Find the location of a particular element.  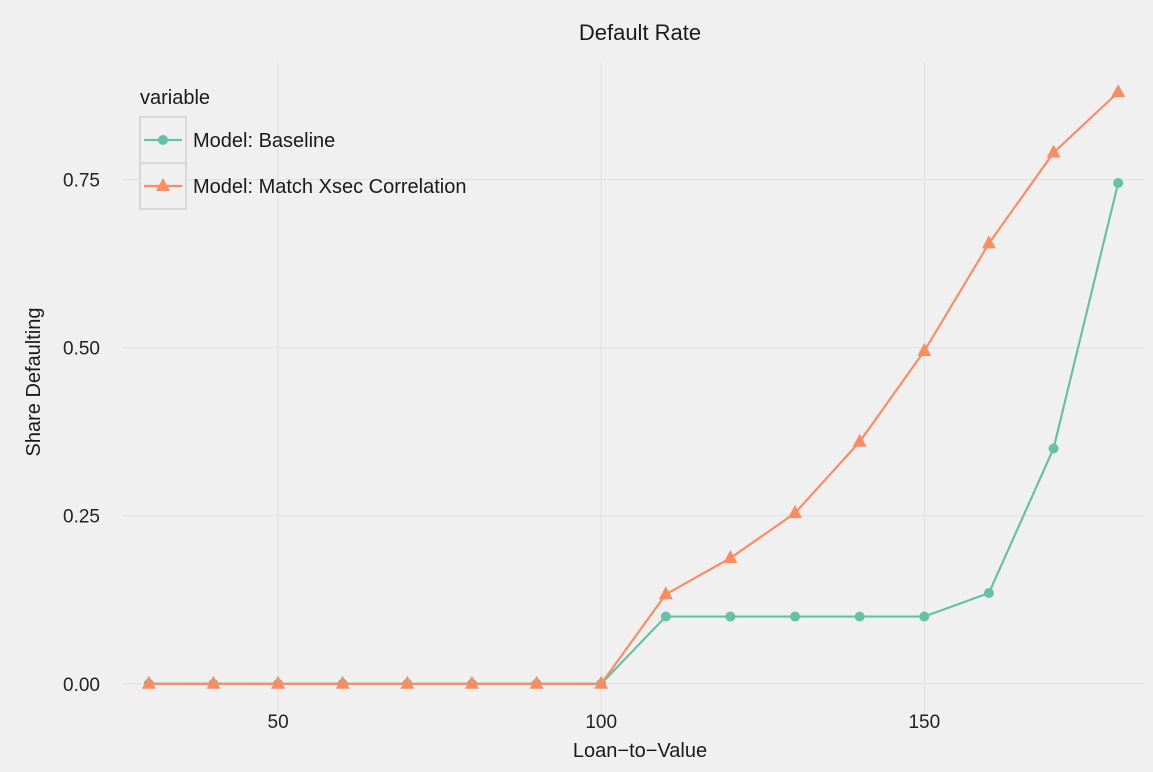

legend-keys is located at coordinates (163, 163).